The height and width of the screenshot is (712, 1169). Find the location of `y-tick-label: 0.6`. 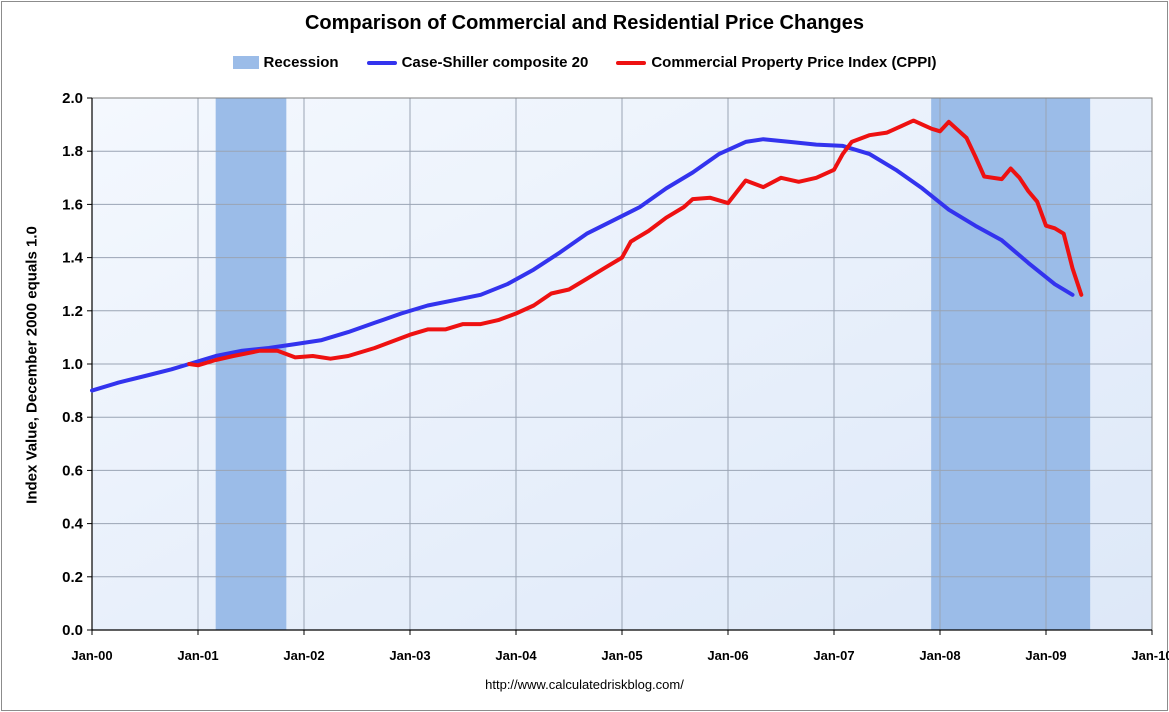

y-tick-label: 0.6 is located at coordinates (72, 470).